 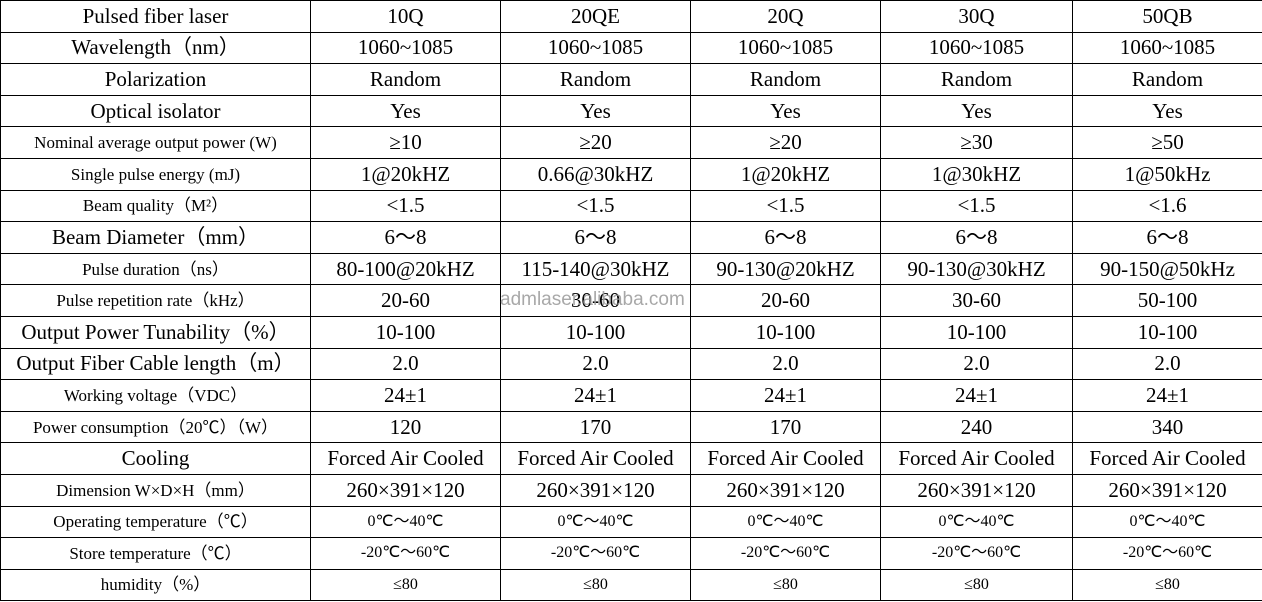 I want to click on row-label: Single pulse energy (mJ), so click(x=155, y=174).